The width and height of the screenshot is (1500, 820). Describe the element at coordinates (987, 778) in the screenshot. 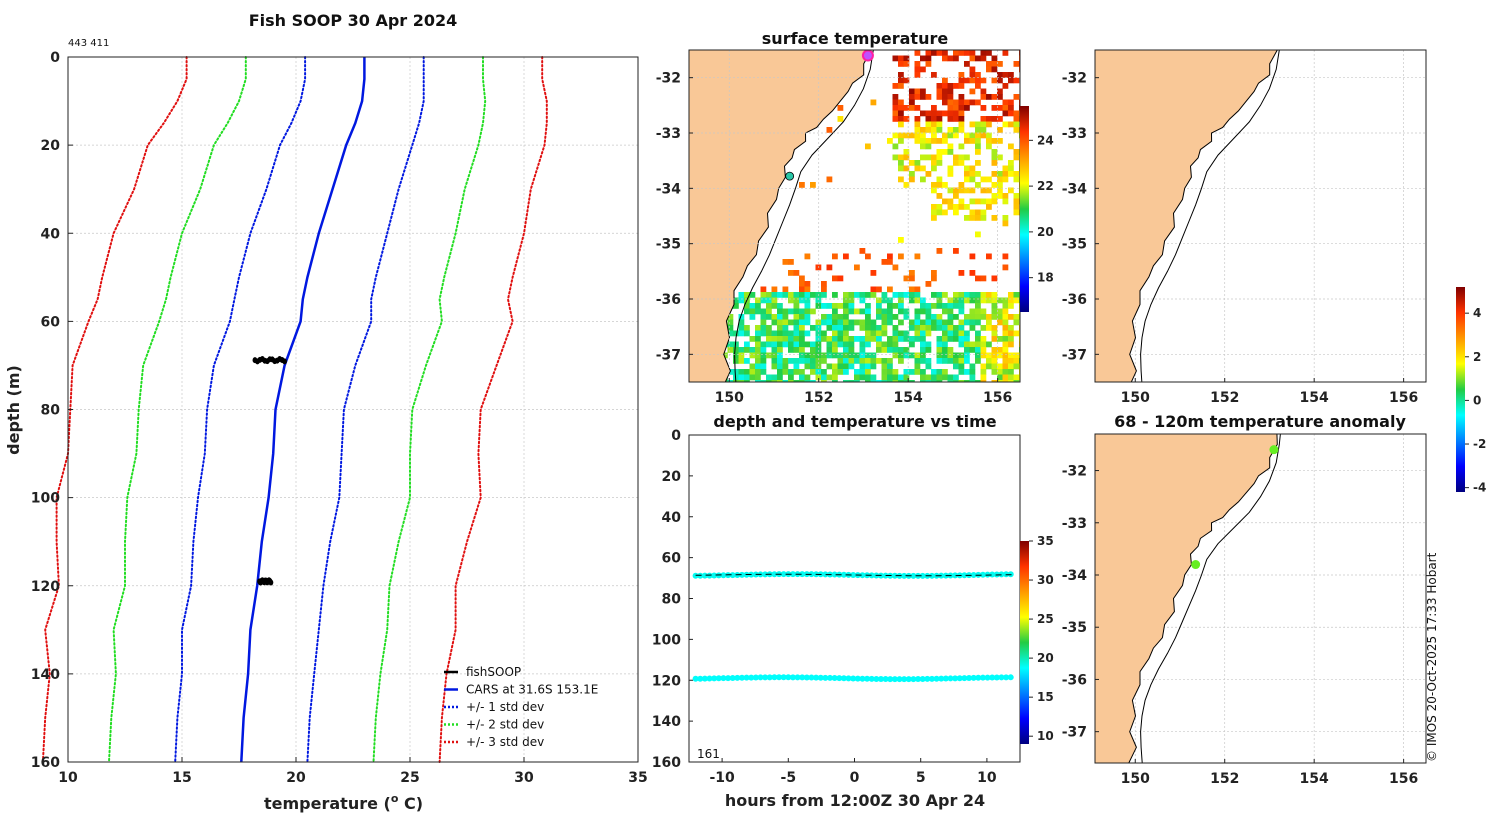

I see `time-x-tick-label: 10` at that location.